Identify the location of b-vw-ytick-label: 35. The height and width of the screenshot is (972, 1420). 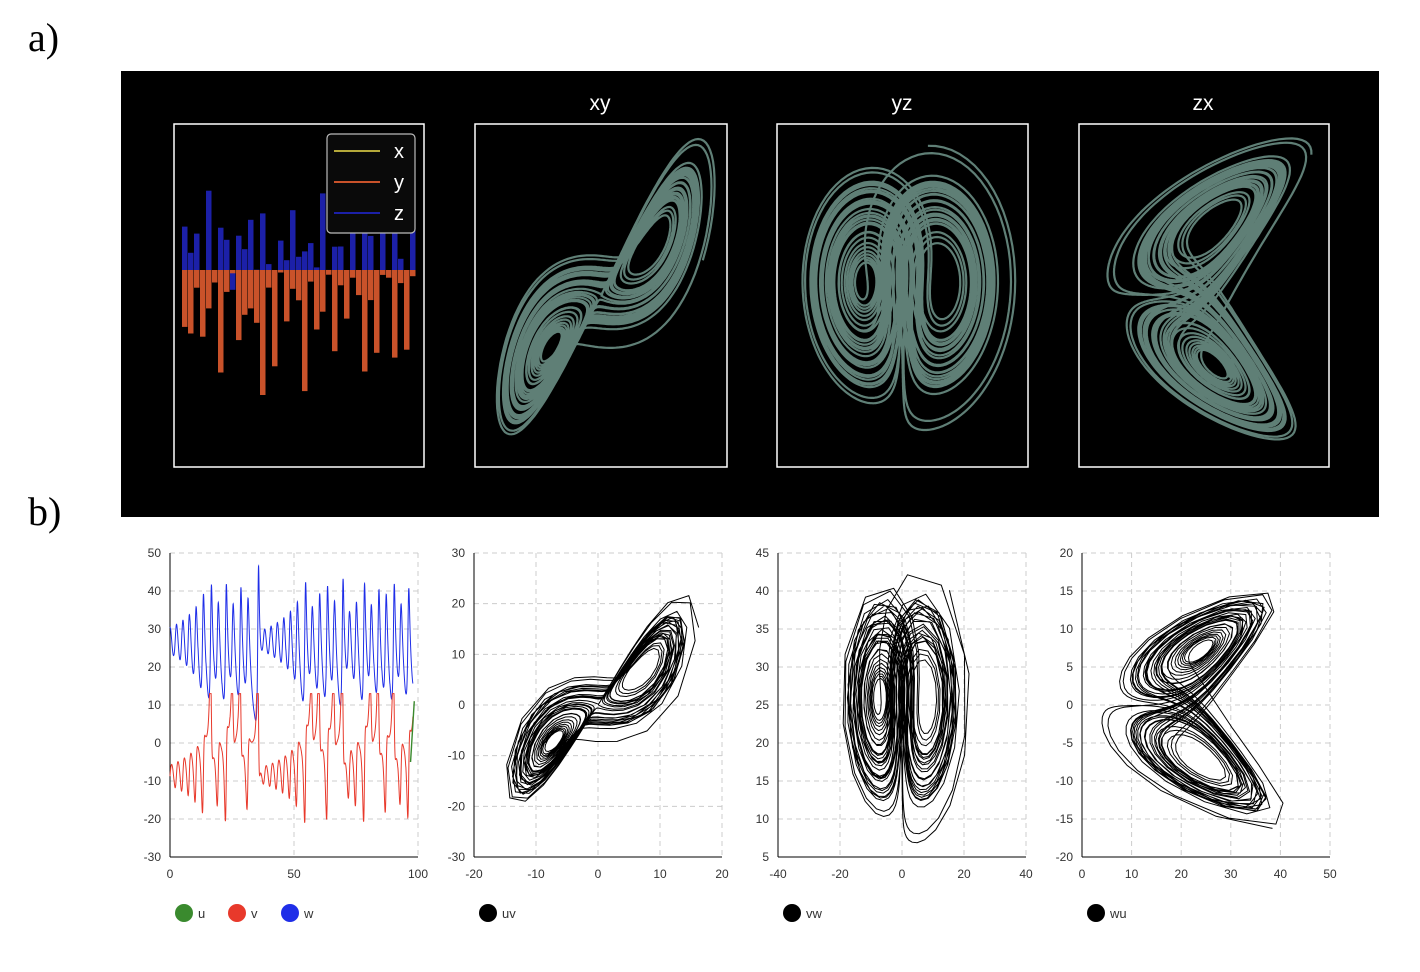
(763, 629).